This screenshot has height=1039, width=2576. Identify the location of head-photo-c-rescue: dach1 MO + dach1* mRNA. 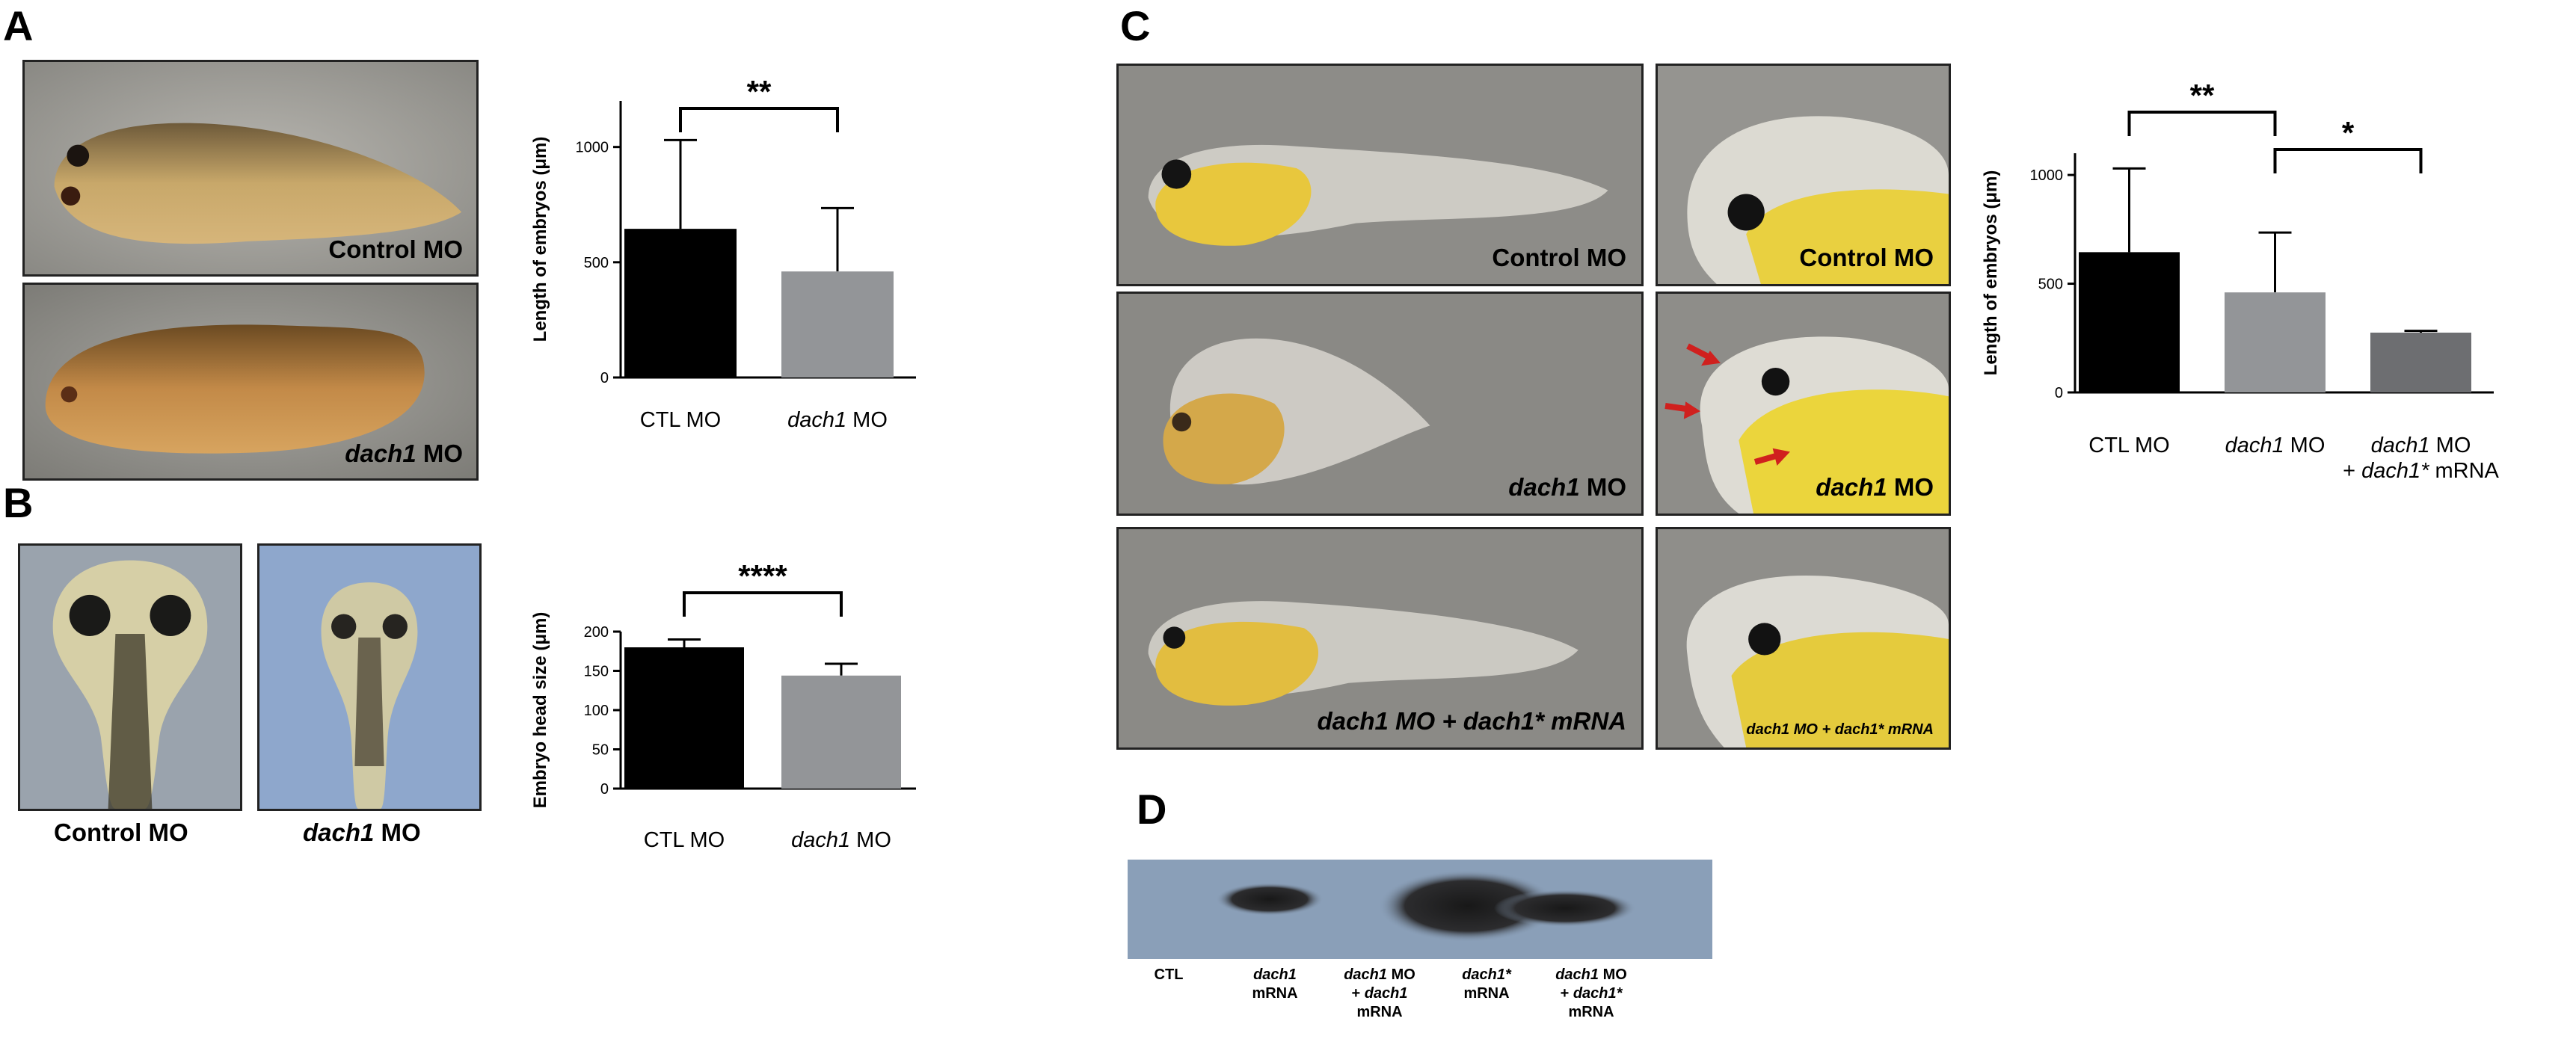
(1803, 638).